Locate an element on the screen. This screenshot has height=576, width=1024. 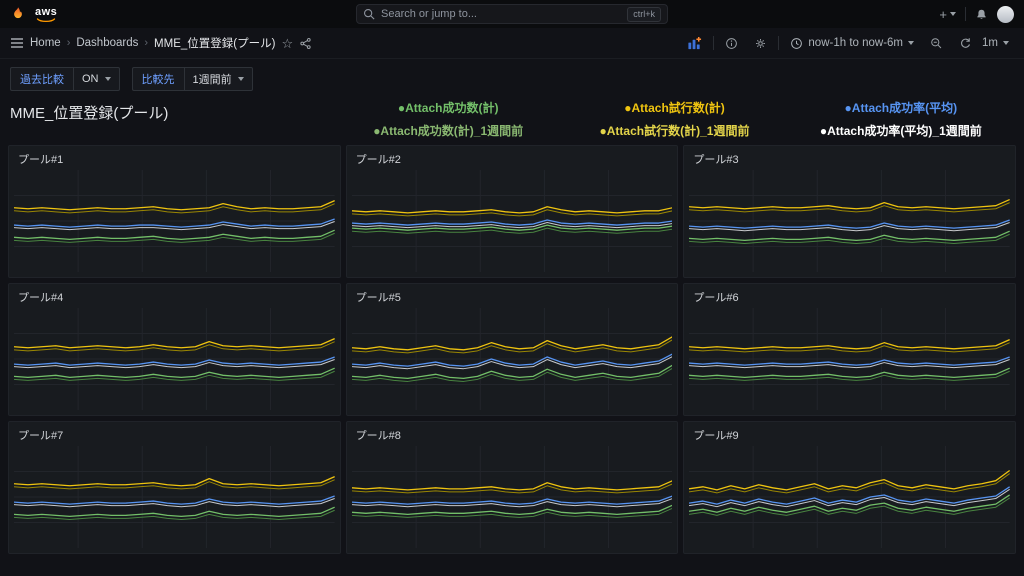
past-compare-label: 過去比較 is located at coordinates (41, 79).